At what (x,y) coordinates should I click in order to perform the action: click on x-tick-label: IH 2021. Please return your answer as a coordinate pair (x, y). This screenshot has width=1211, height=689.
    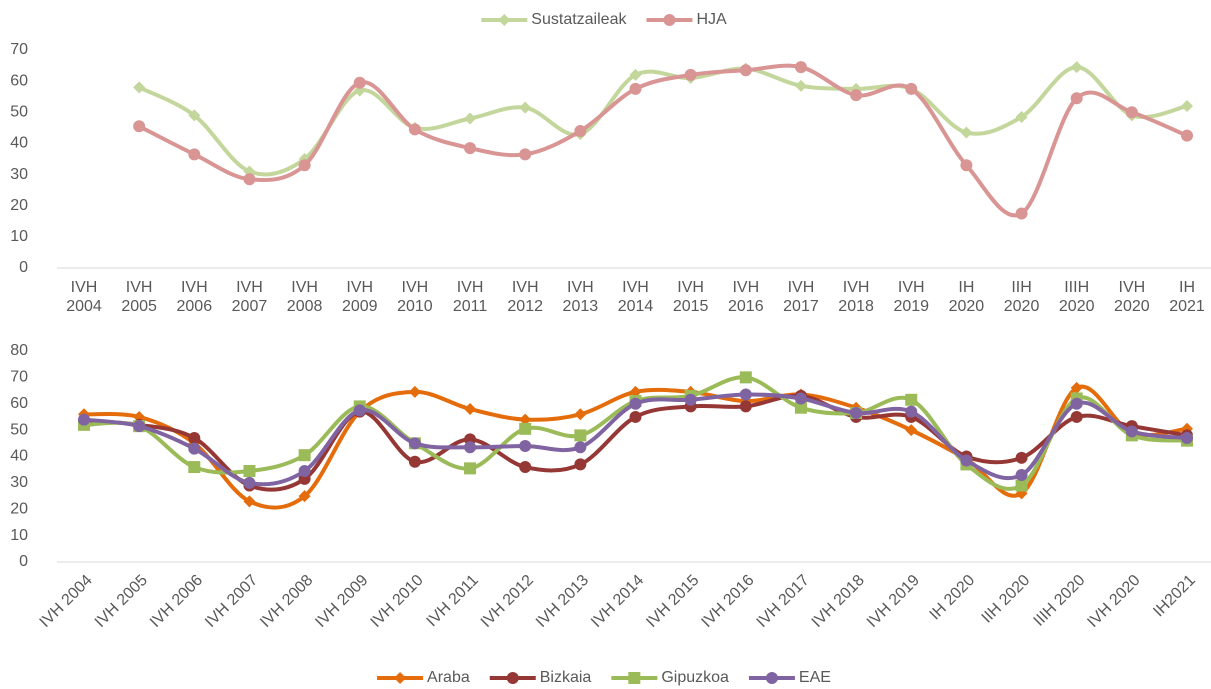
    Looking at the image, I should click on (1187, 297).